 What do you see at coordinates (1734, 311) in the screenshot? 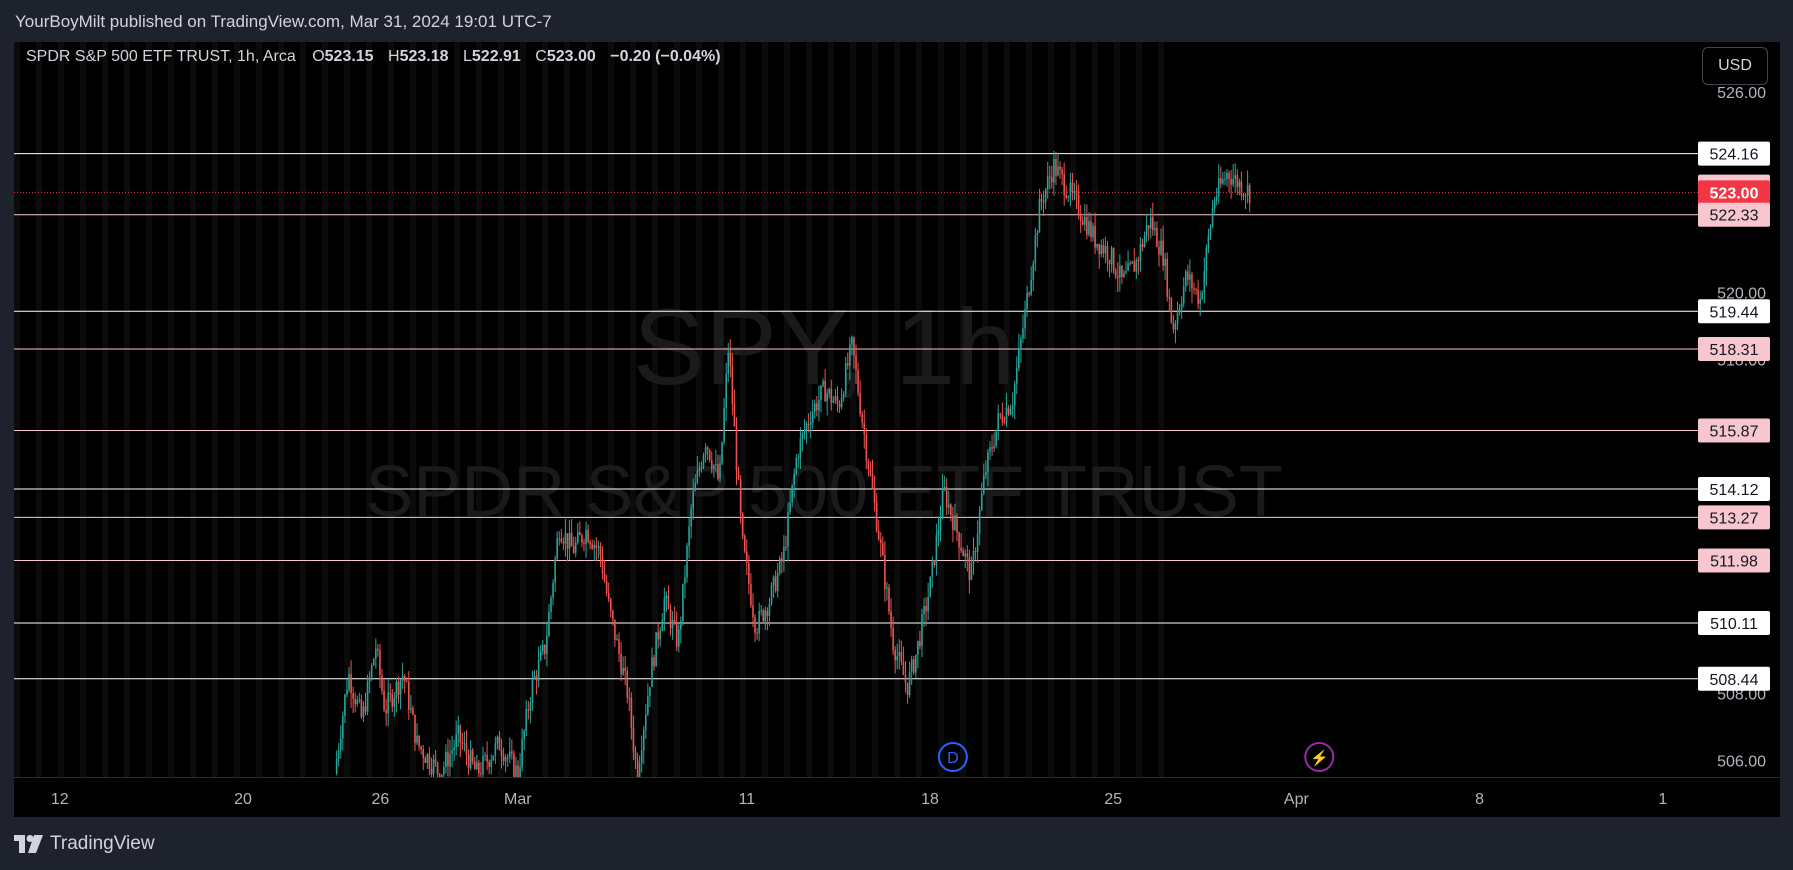
I see `price-label-box` at bounding box center [1734, 311].